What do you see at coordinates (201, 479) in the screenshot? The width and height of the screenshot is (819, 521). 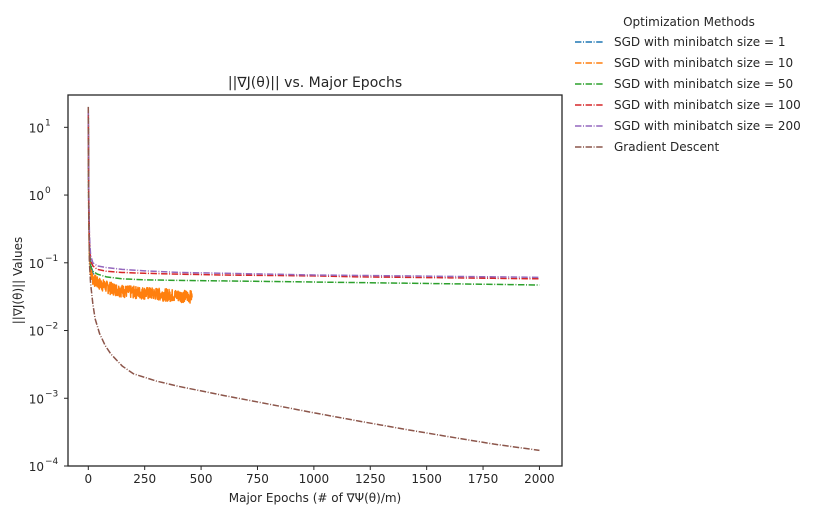 I see `x-tick-label: 500` at bounding box center [201, 479].